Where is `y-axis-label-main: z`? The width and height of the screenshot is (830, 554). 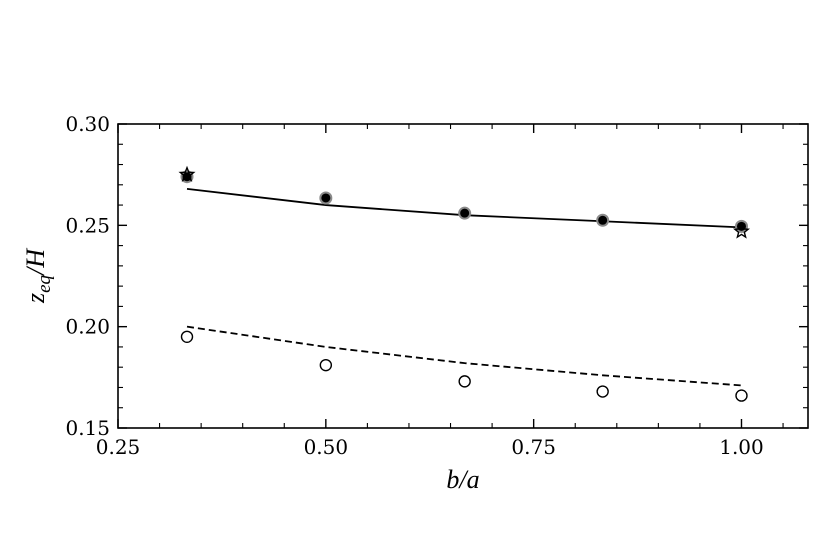
y-axis-label-main: z is located at coordinates (35, 298).